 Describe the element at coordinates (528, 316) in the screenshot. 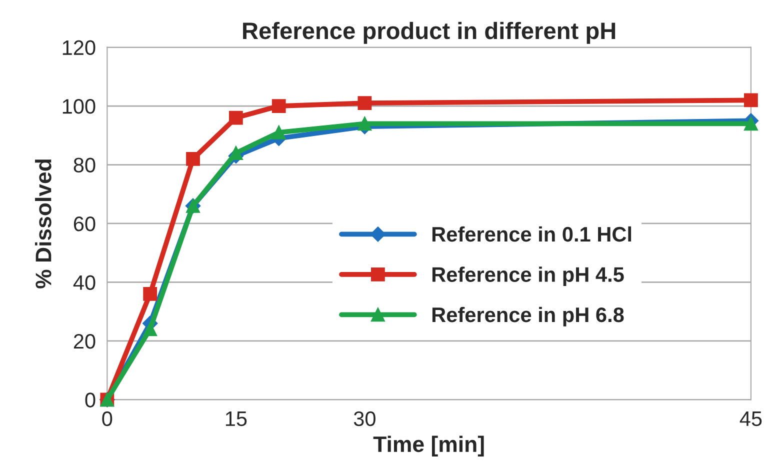

I see `legend-label: Reference in pH 6.8` at that location.